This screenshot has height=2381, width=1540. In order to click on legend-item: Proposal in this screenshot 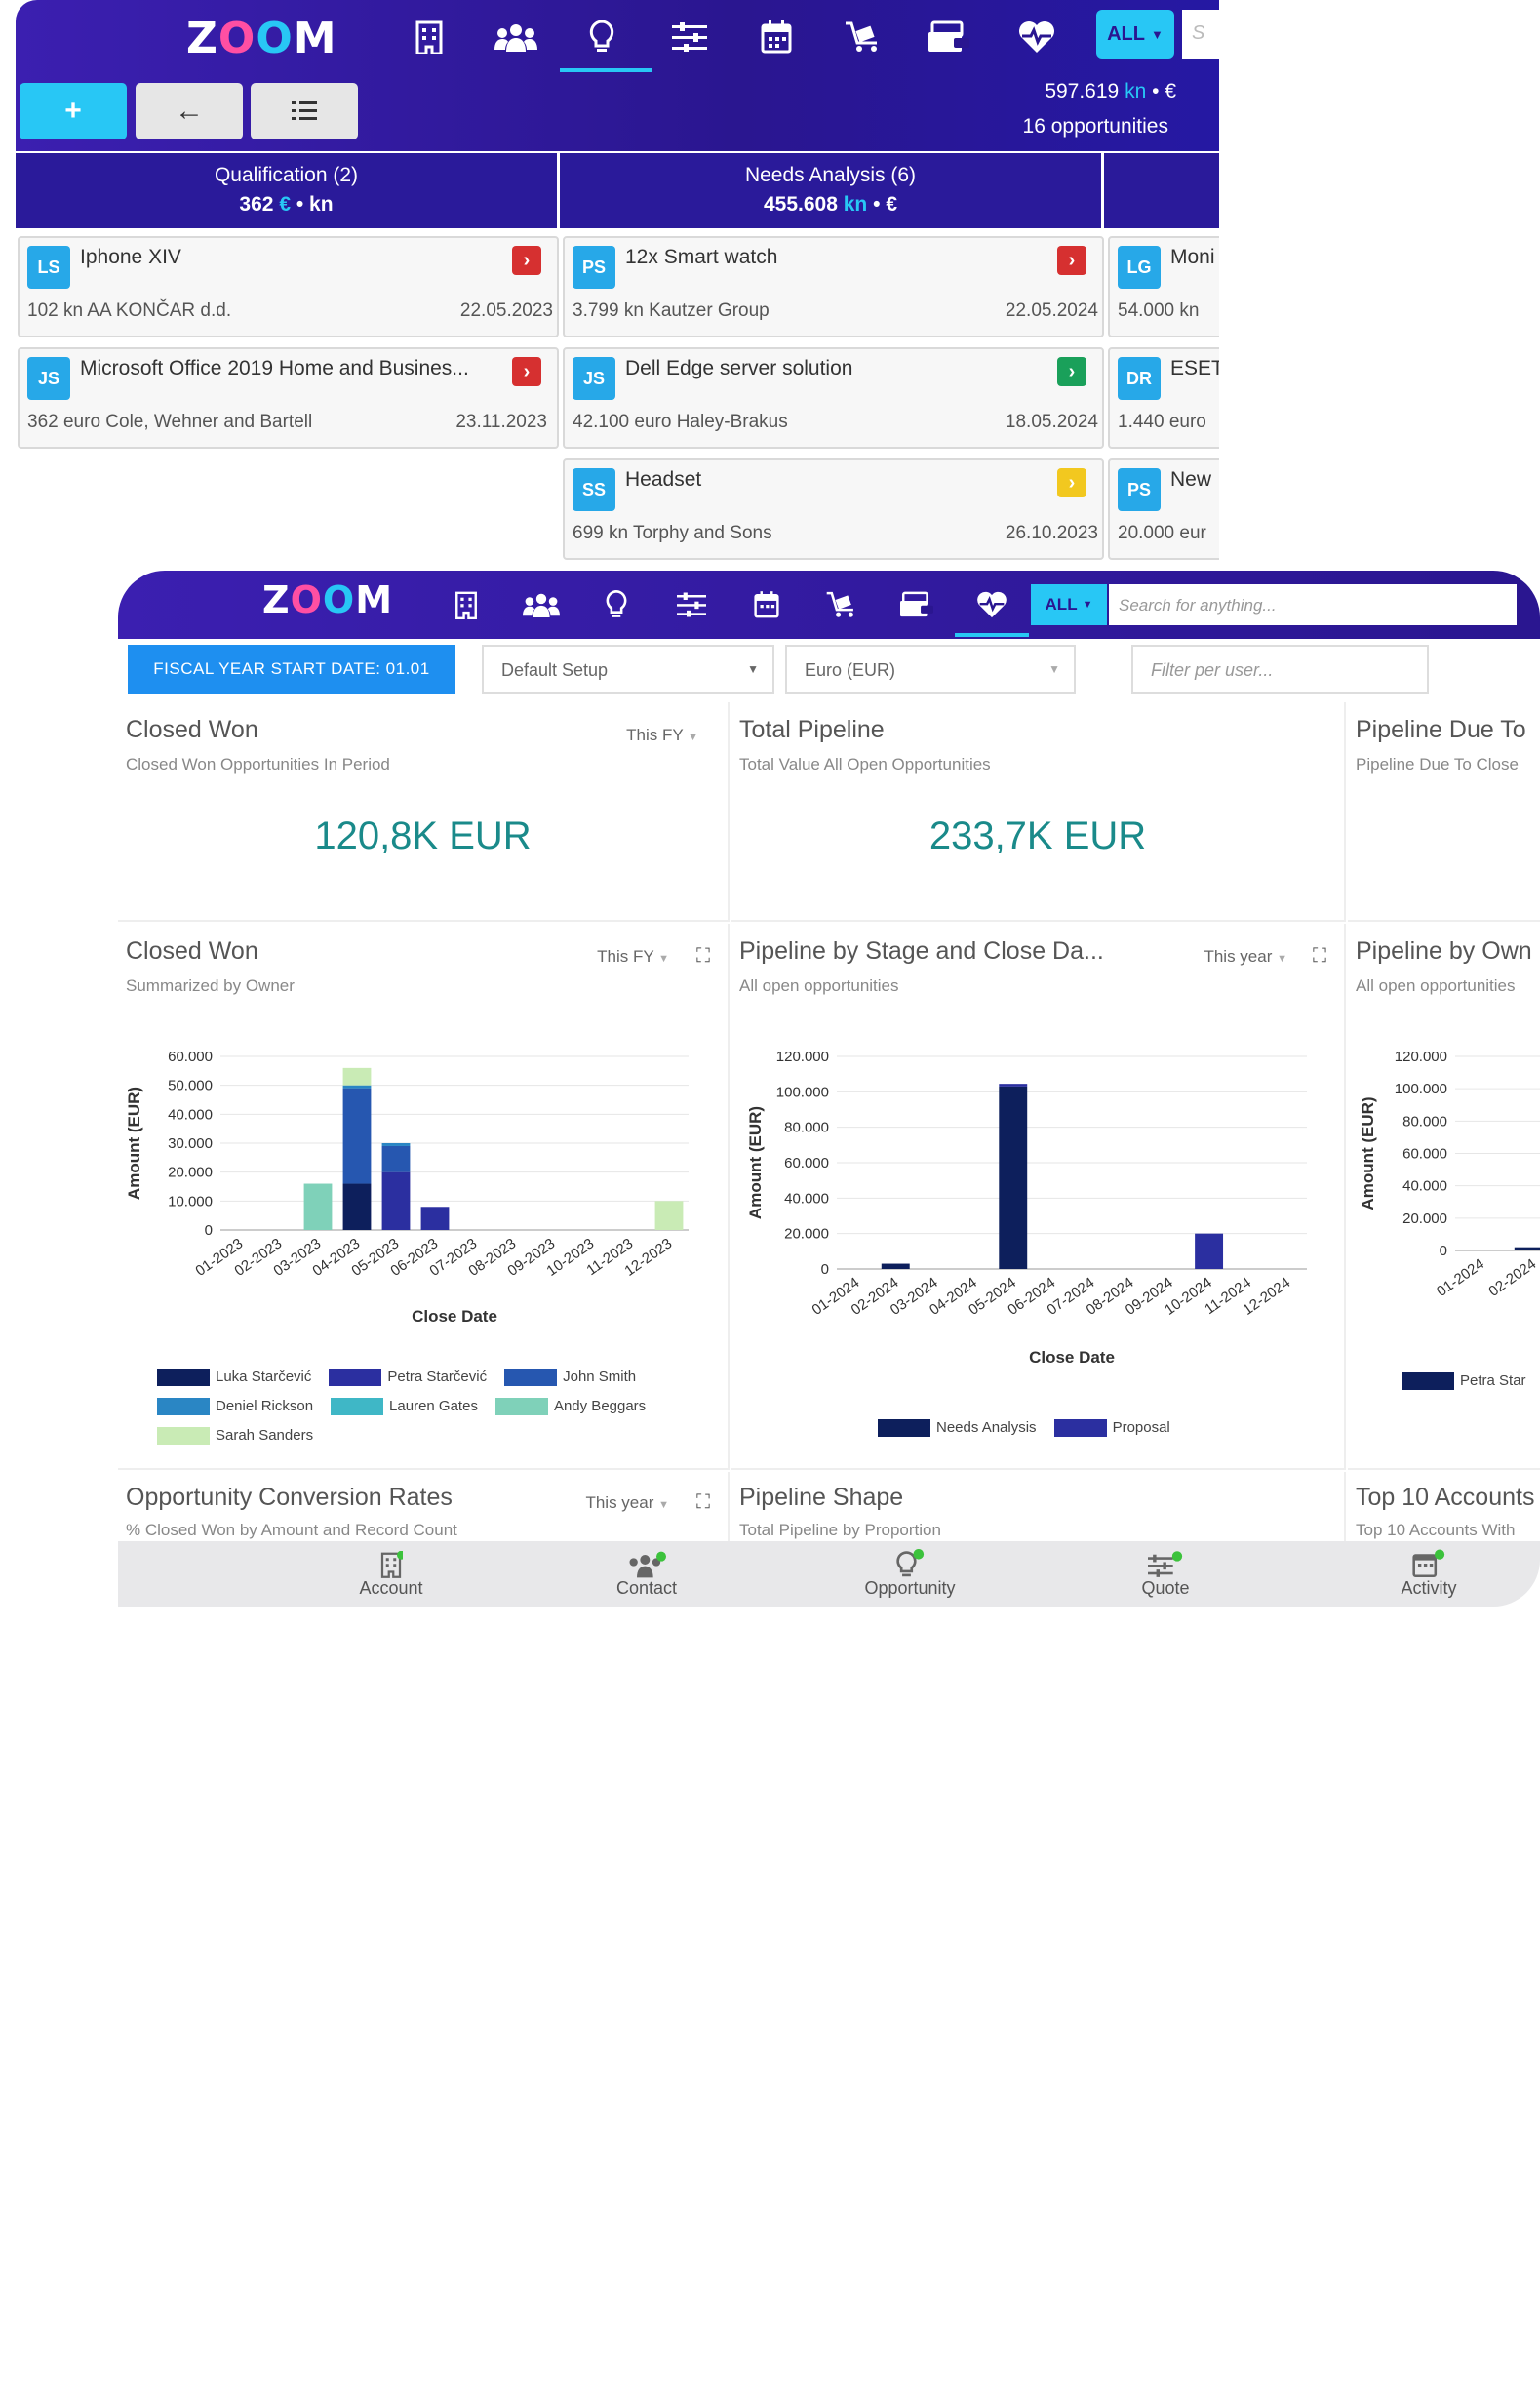, I will do `click(1111, 1429)`.